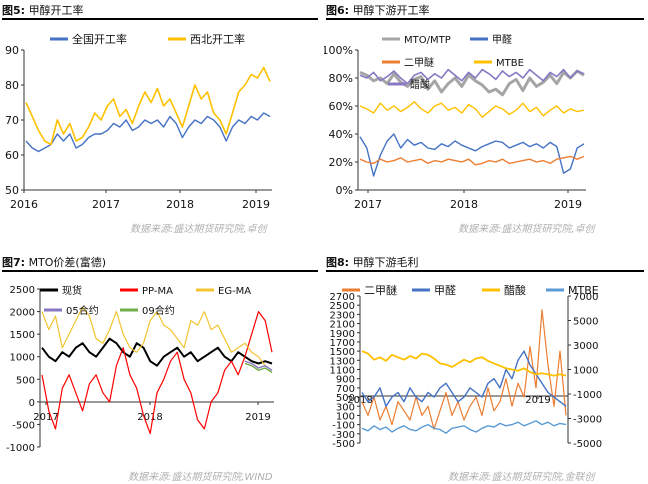  What do you see at coordinates (217, 39) in the screenshot?
I see `legend-label-2: 西北开工率` at bounding box center [217, 39].